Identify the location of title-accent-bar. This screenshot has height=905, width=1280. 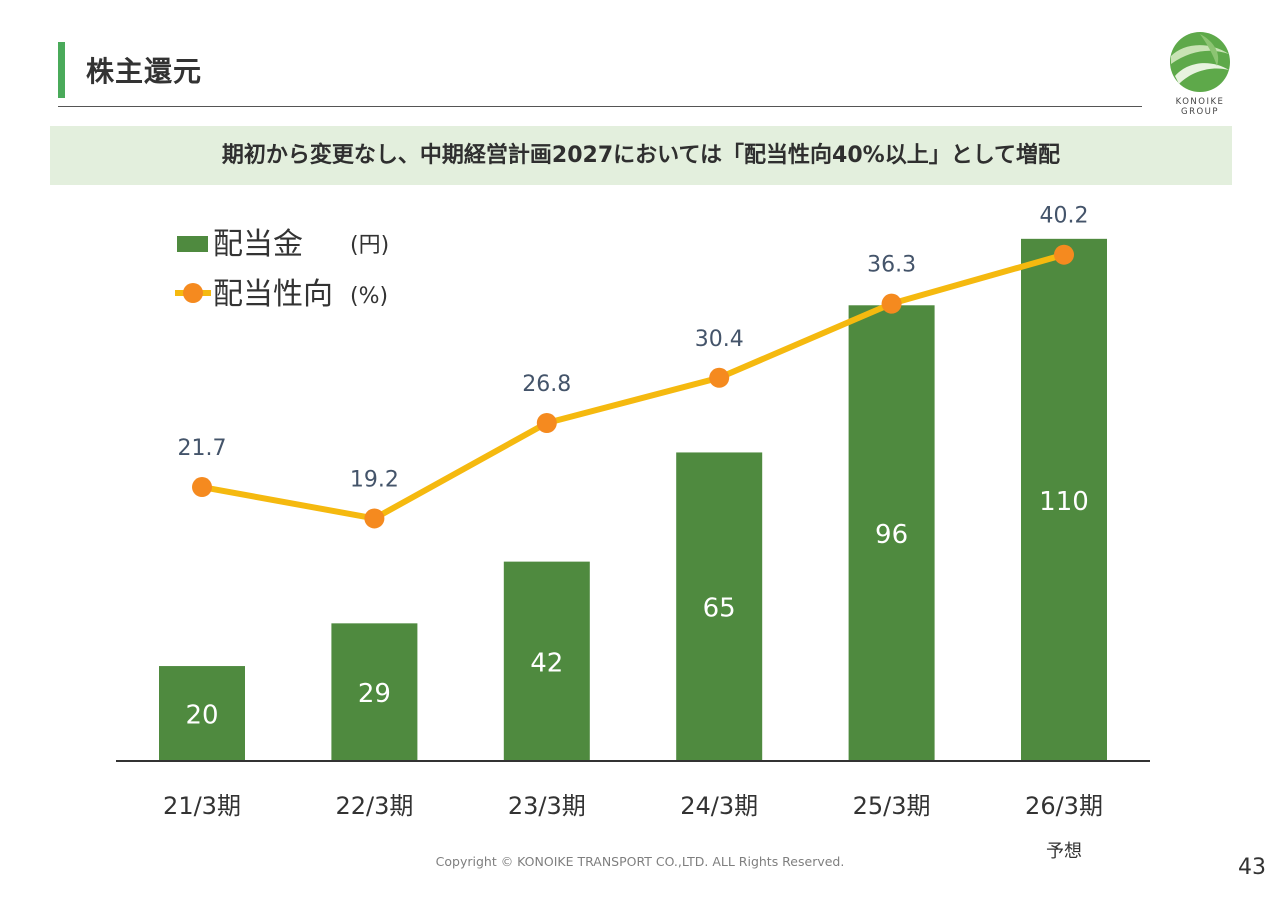
(61, 70).